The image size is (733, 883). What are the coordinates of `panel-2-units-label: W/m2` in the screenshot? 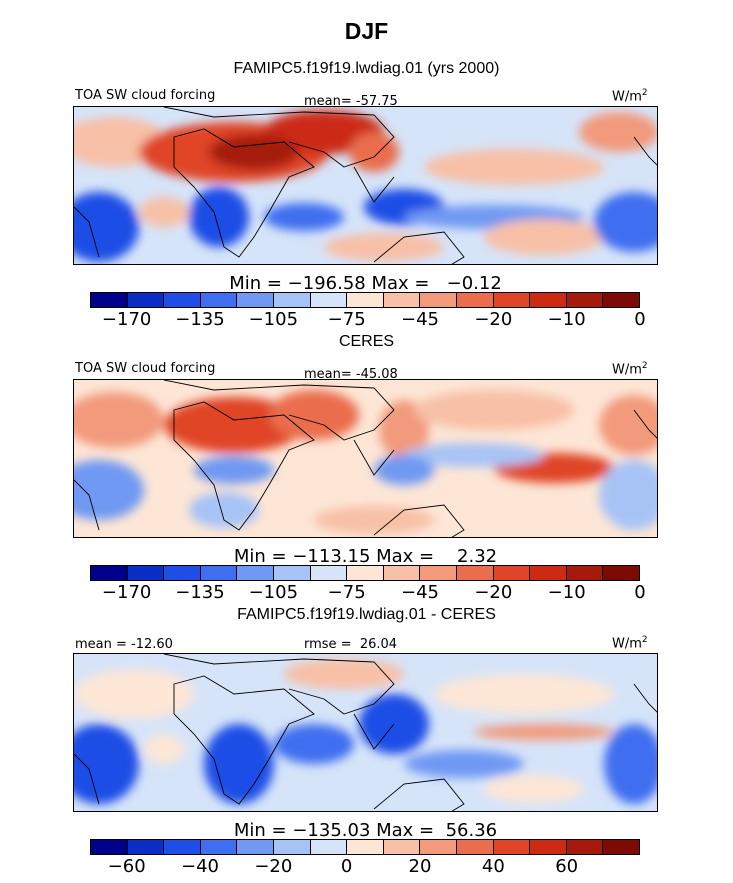 It's located at (630, 369).